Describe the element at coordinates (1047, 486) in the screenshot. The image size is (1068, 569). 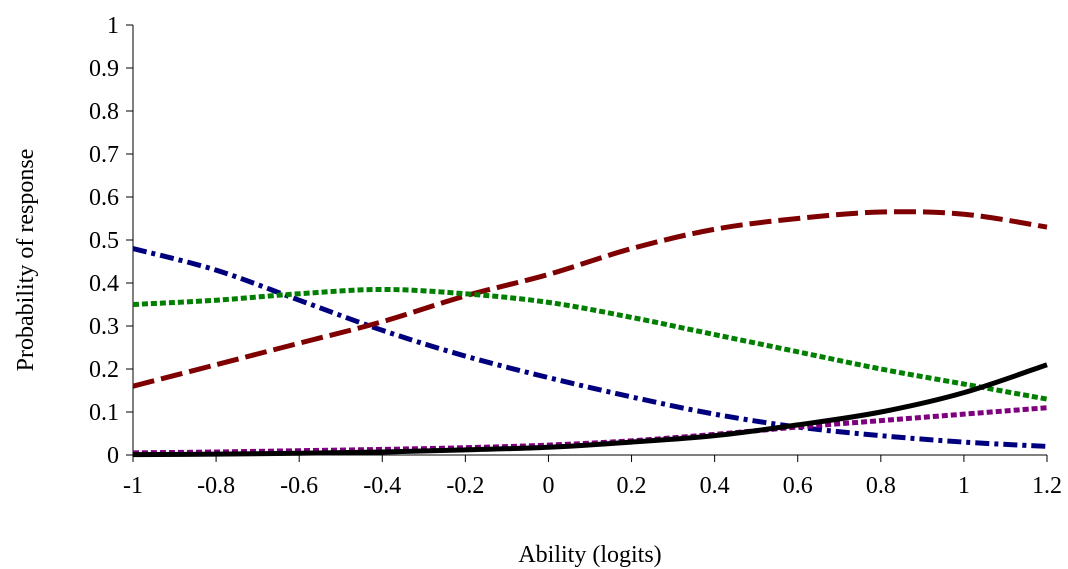
I see `x-tick-label: 1.2` at that location.